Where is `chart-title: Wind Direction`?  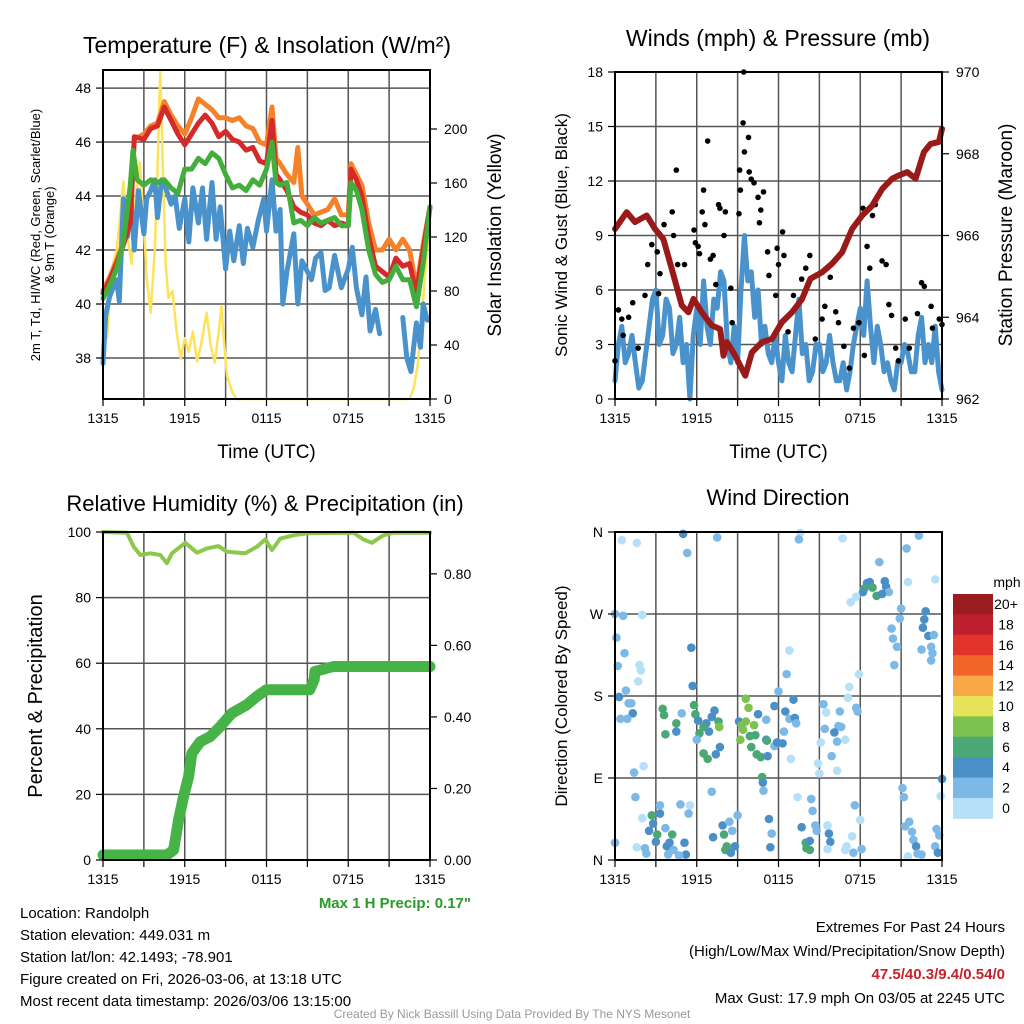
chart-title: Wind Direction is located at coordinates (777, 497).